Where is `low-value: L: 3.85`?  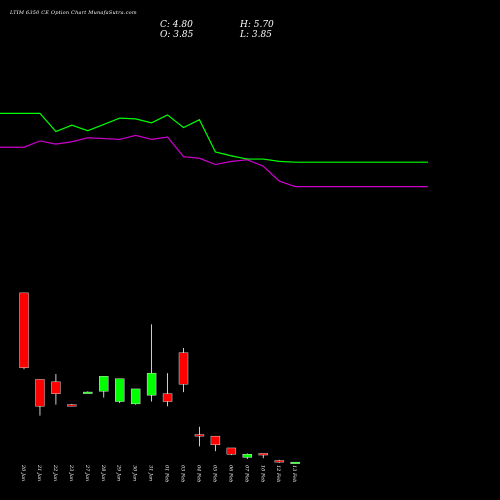
low-value: L: 3.85 is located at coordinates (256, 35).